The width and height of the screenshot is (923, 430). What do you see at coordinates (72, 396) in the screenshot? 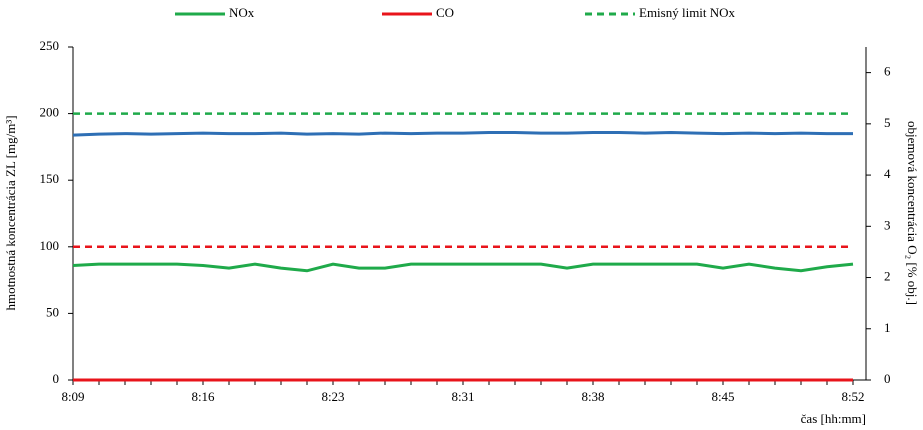
I see `x-tick-label: 8:09` at bounding box center [72, 396].